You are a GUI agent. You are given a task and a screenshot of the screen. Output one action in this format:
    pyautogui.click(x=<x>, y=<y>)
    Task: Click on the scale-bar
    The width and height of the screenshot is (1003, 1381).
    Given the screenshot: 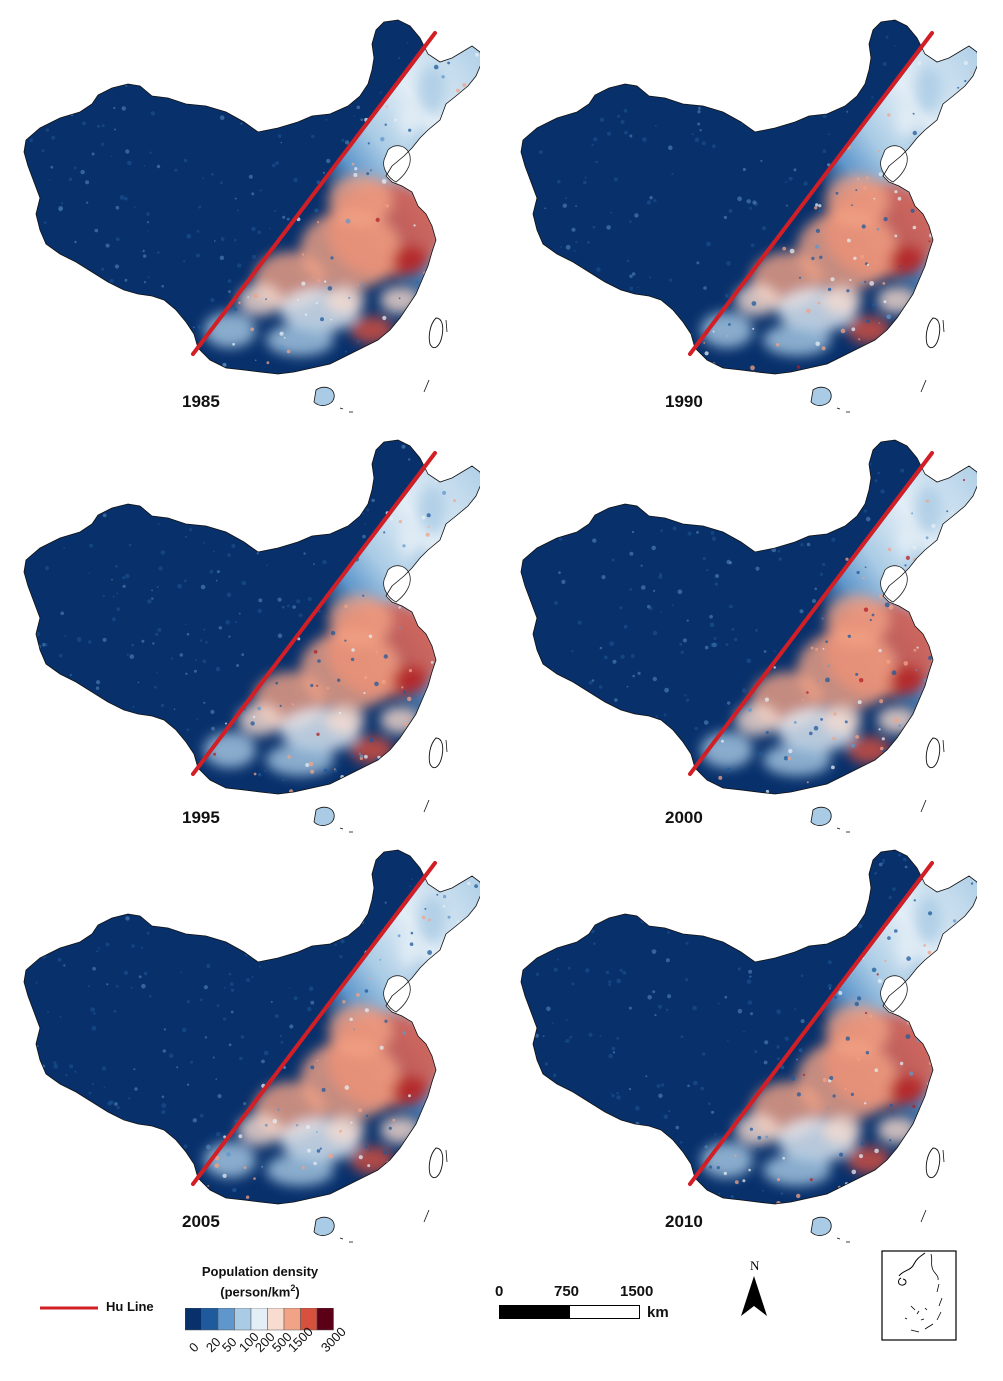 What is the action you would take?
    pyautogui.click(x=569, y=1312)
    